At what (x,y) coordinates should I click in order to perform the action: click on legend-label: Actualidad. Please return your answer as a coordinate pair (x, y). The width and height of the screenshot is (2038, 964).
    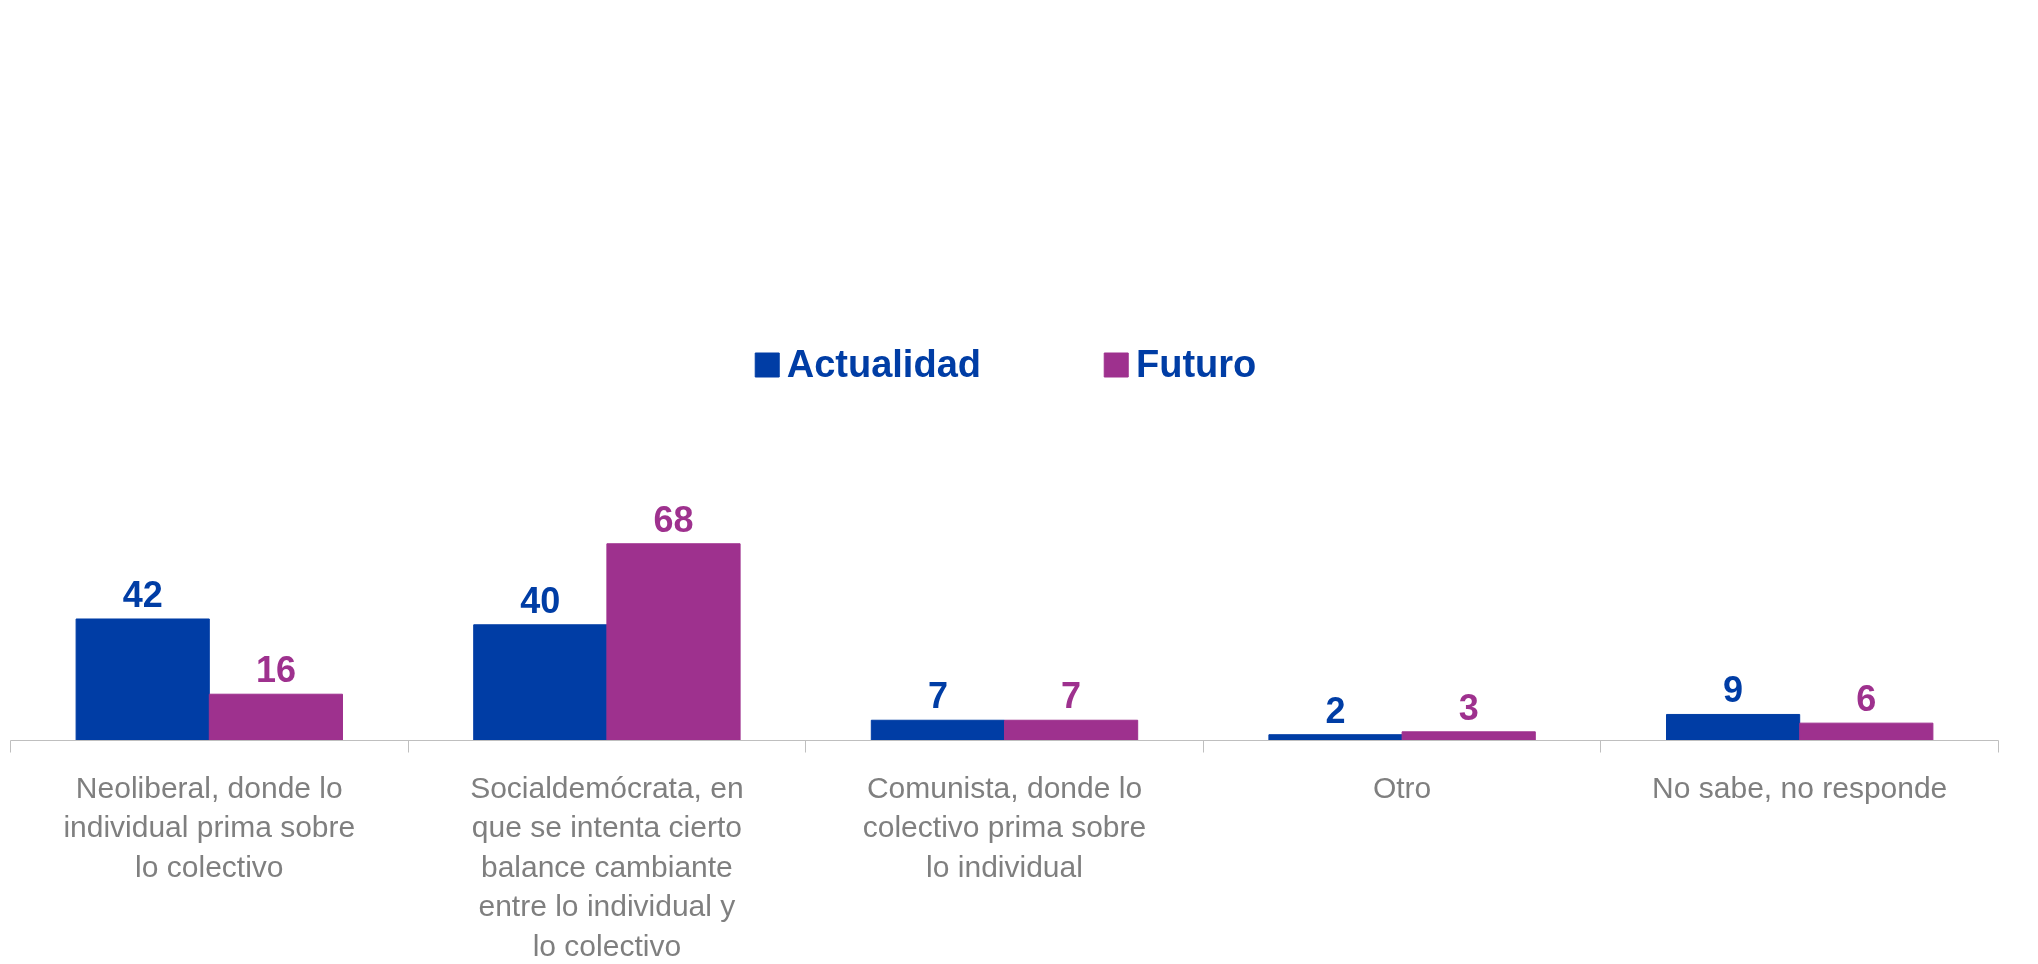
    Looking at the image, I should click on (883, 364).